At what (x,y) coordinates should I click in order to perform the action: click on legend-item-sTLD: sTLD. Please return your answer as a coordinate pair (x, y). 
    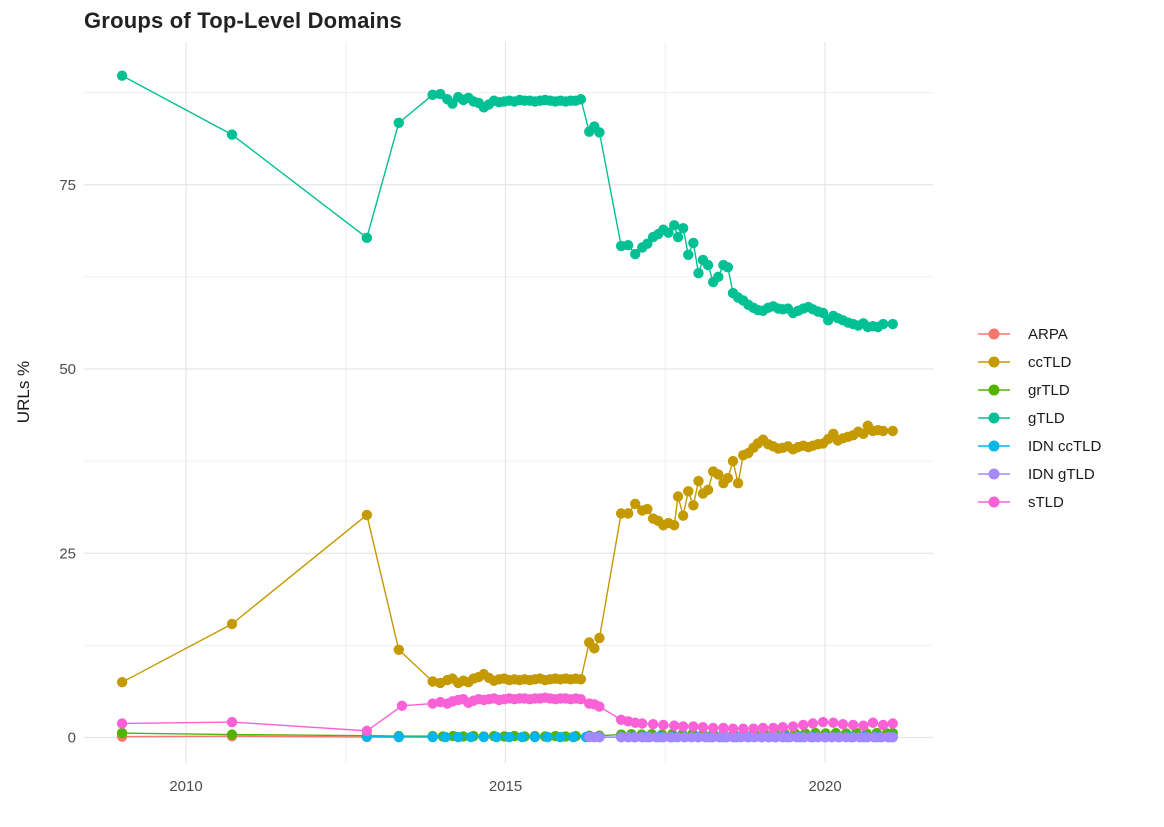
    Looking at the image, I should click on (1038, 502).